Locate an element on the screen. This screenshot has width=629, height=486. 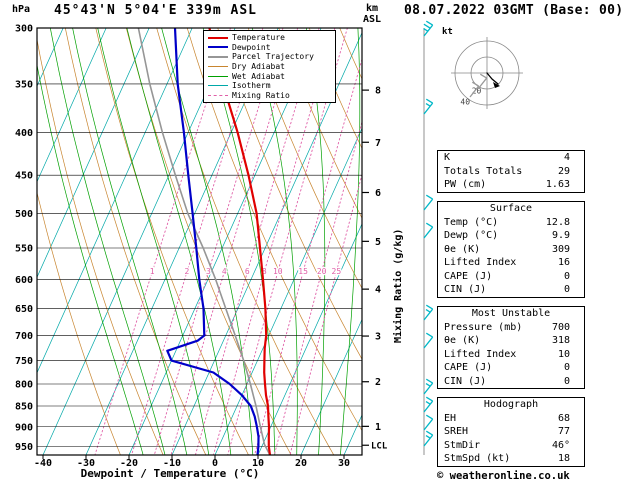
stat-value: 4 is located at coordinates (566, 157).